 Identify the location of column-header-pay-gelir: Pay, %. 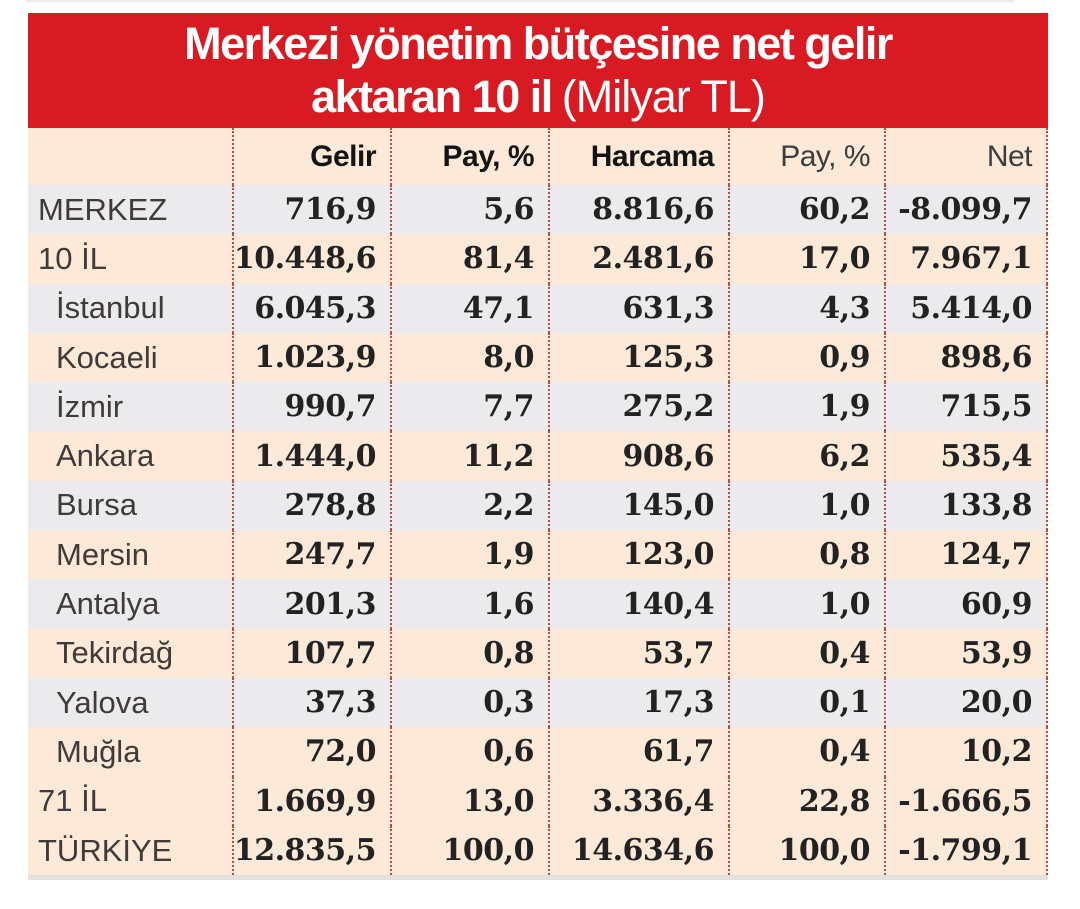
(469, 156).